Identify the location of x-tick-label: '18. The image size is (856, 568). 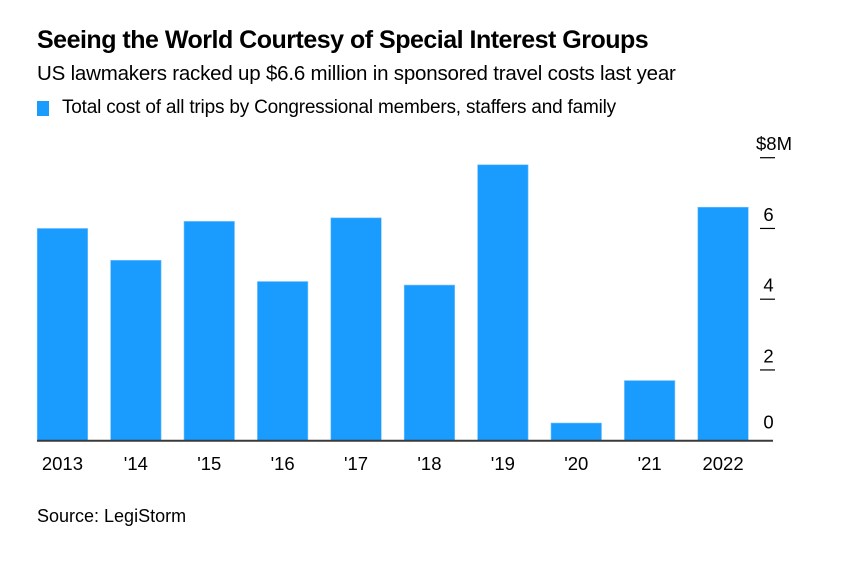
(429, 463).